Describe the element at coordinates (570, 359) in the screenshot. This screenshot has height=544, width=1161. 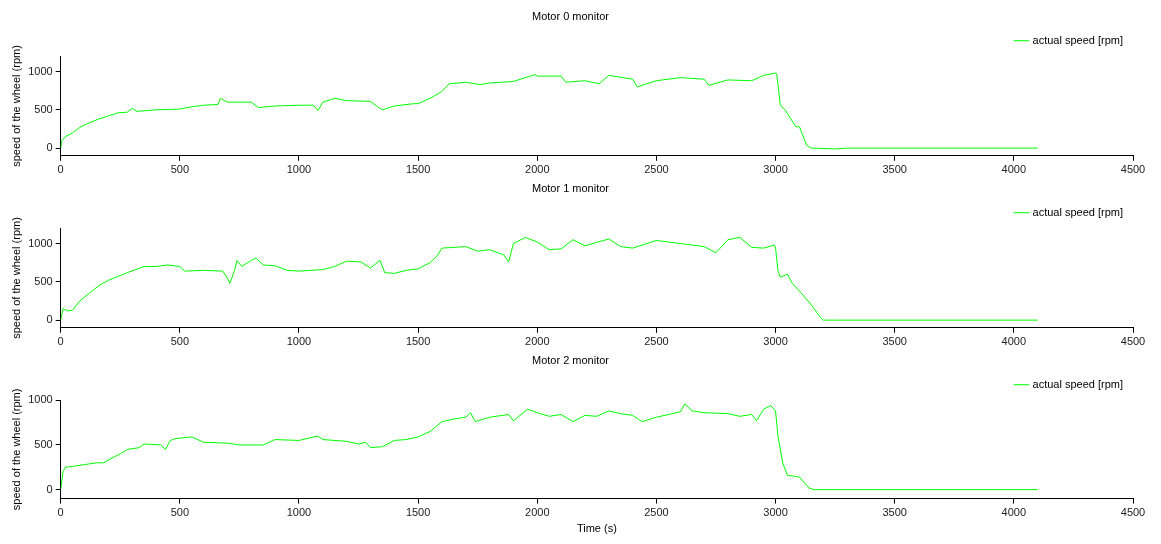
I see `chart-title: Motor 2 monitor` at that location.